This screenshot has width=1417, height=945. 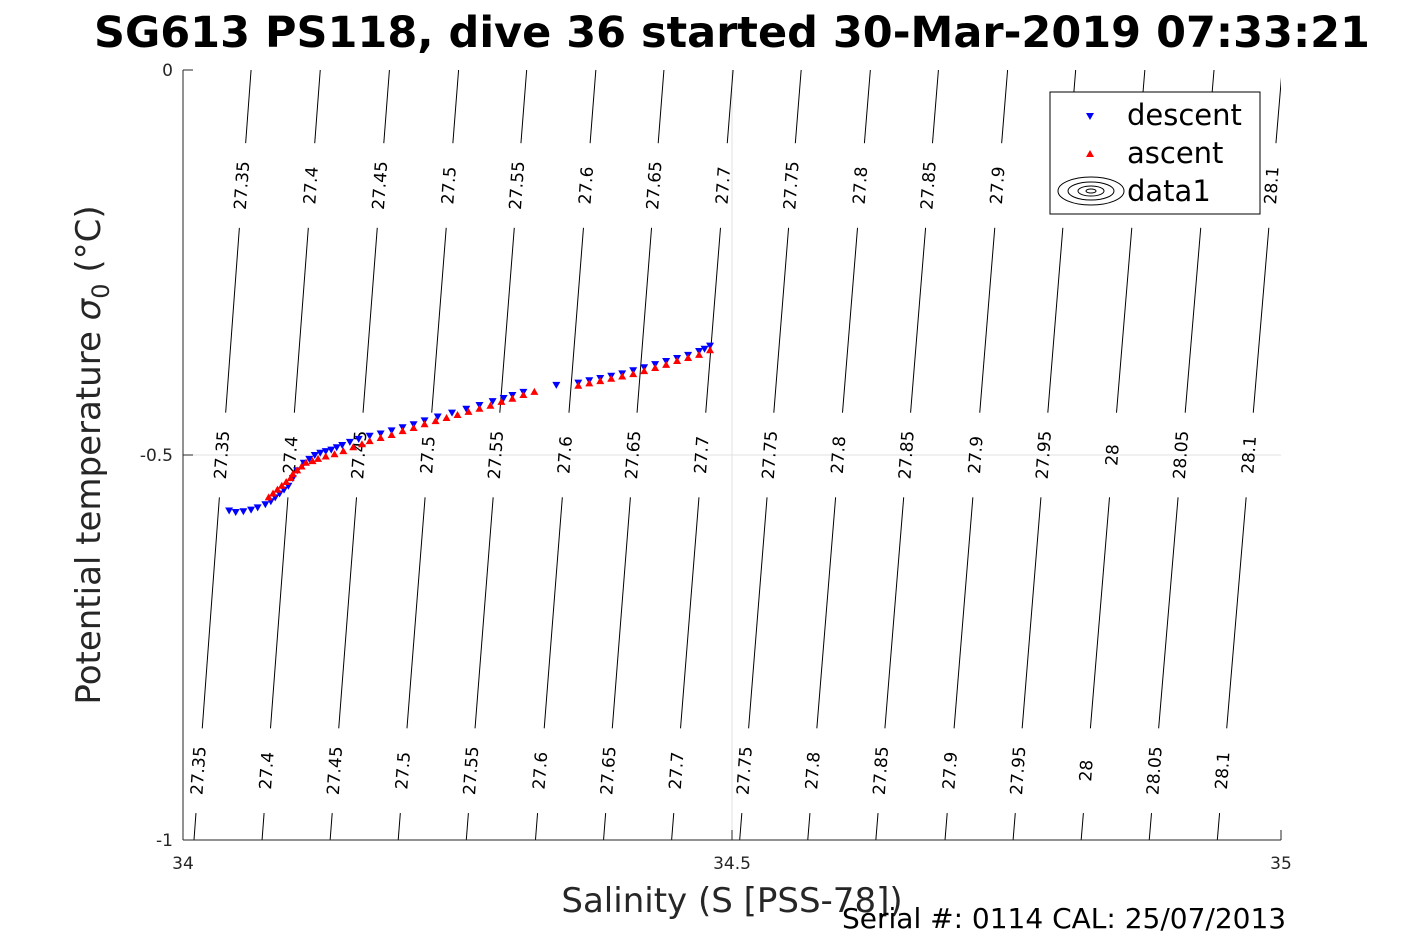 What do you see at coordinates (164, 841) in the screenshot?
I see `y-tick-label: -1` at bounding box center [164, 841].